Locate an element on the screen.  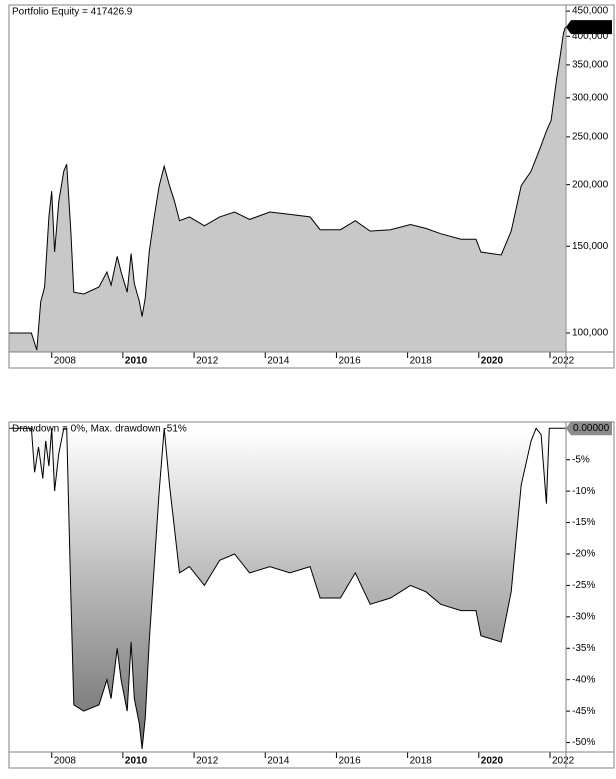
y-tick-label: 200,000 is located at coordinates (590, 184).